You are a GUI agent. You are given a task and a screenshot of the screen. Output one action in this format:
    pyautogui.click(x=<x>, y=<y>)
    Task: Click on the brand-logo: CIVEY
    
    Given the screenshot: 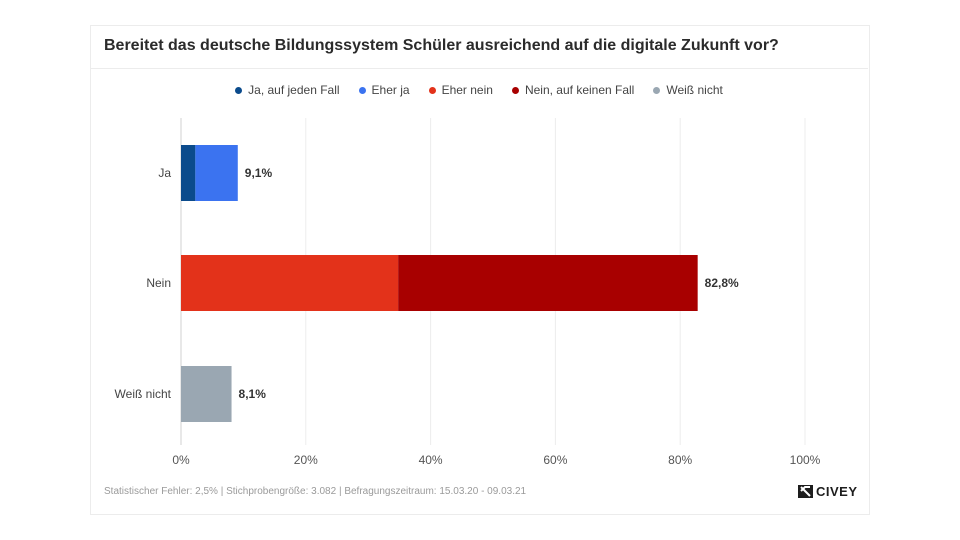 What is the action you would take?
    pyautogui.click(x=828, y=491)
    